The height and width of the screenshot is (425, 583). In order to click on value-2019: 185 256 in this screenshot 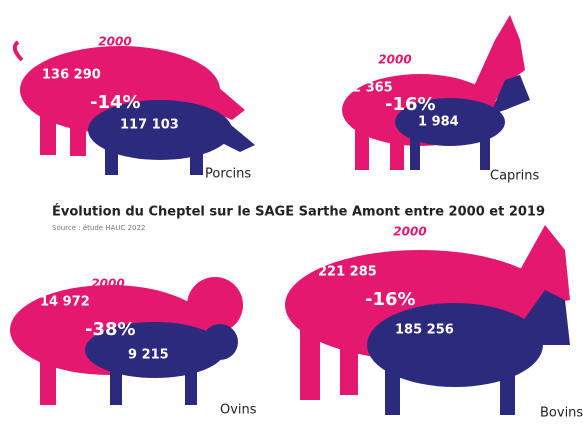, I will do `click(424, 330)`.